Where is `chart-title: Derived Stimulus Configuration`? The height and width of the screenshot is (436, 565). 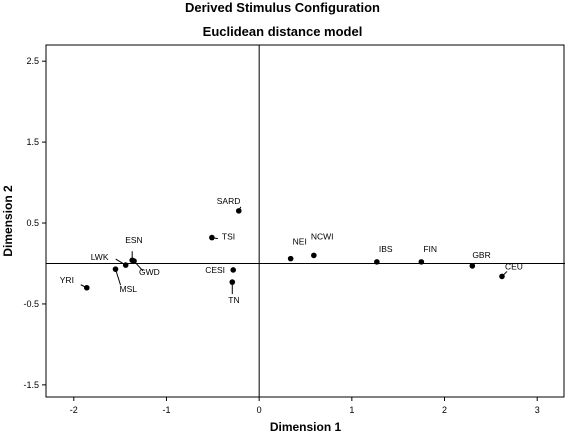
chart-title: Derived Stimulus Configuration is located at coordinates (282, 7).